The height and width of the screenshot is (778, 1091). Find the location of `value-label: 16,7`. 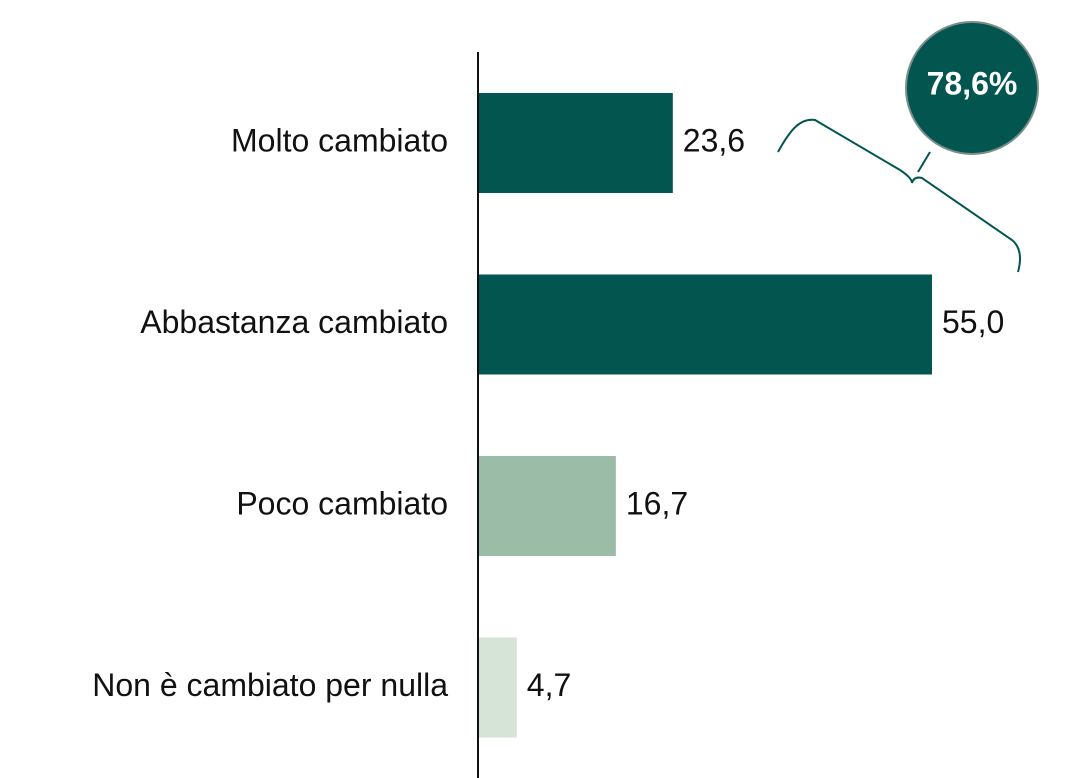

value-label: 16,7 is located at coordinates (657, 503).